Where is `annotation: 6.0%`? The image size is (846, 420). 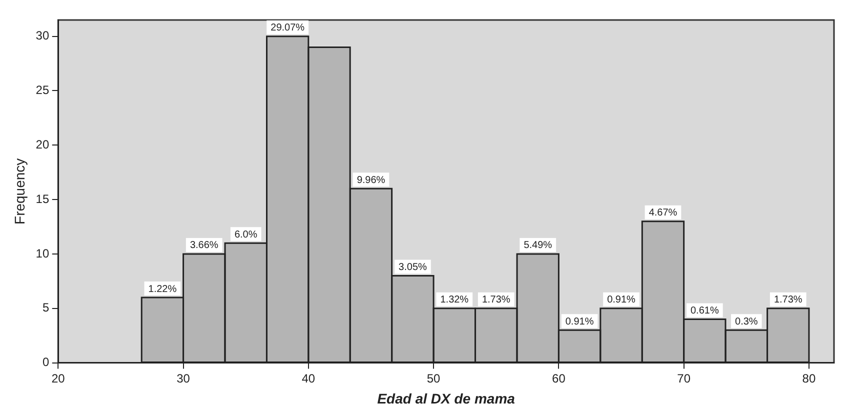 annotation: 6.0% is located at coordinates (246, 234).